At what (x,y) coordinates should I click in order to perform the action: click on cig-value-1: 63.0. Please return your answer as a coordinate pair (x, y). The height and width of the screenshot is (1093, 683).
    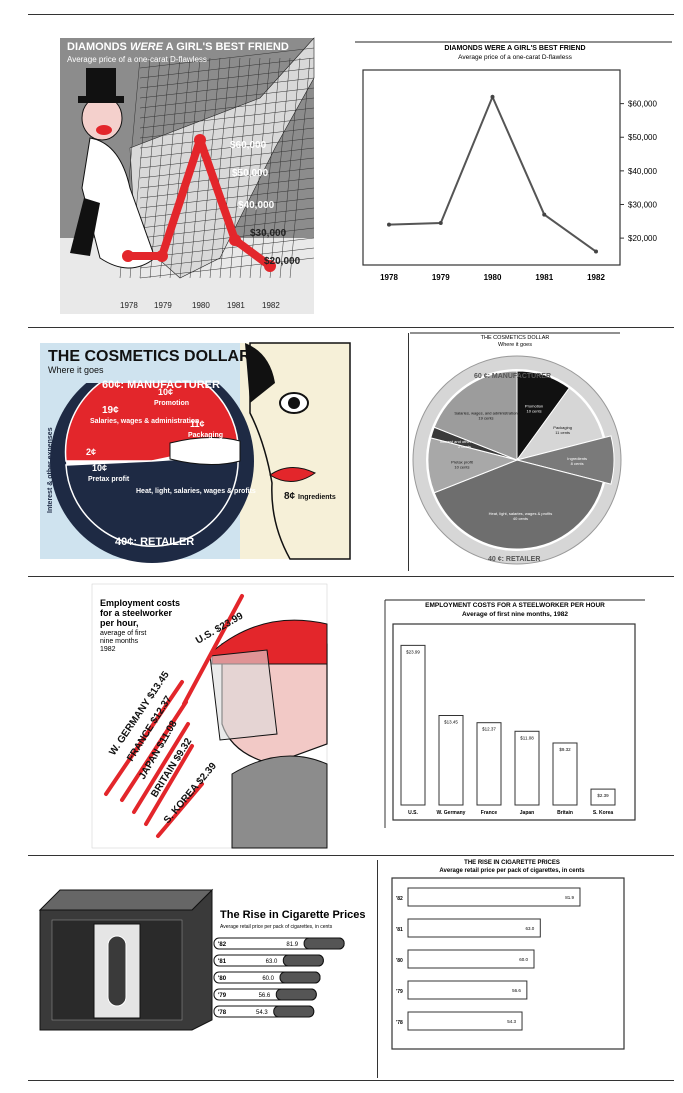
    Looking at the image, I should click on (272, 962).